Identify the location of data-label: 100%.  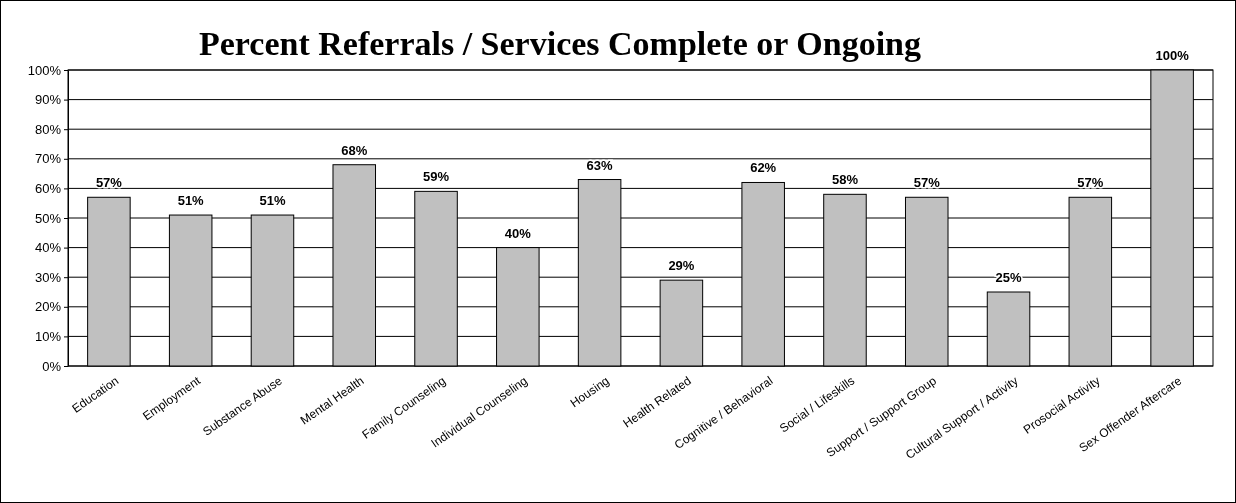
(1172, 55).